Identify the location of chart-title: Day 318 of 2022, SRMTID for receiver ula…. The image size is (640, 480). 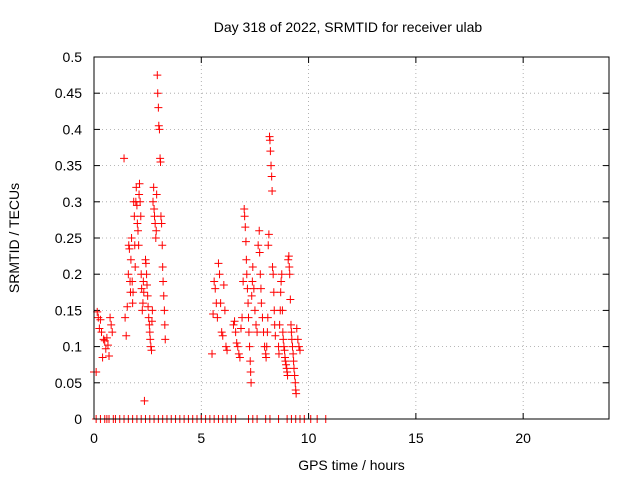
(348, 27).